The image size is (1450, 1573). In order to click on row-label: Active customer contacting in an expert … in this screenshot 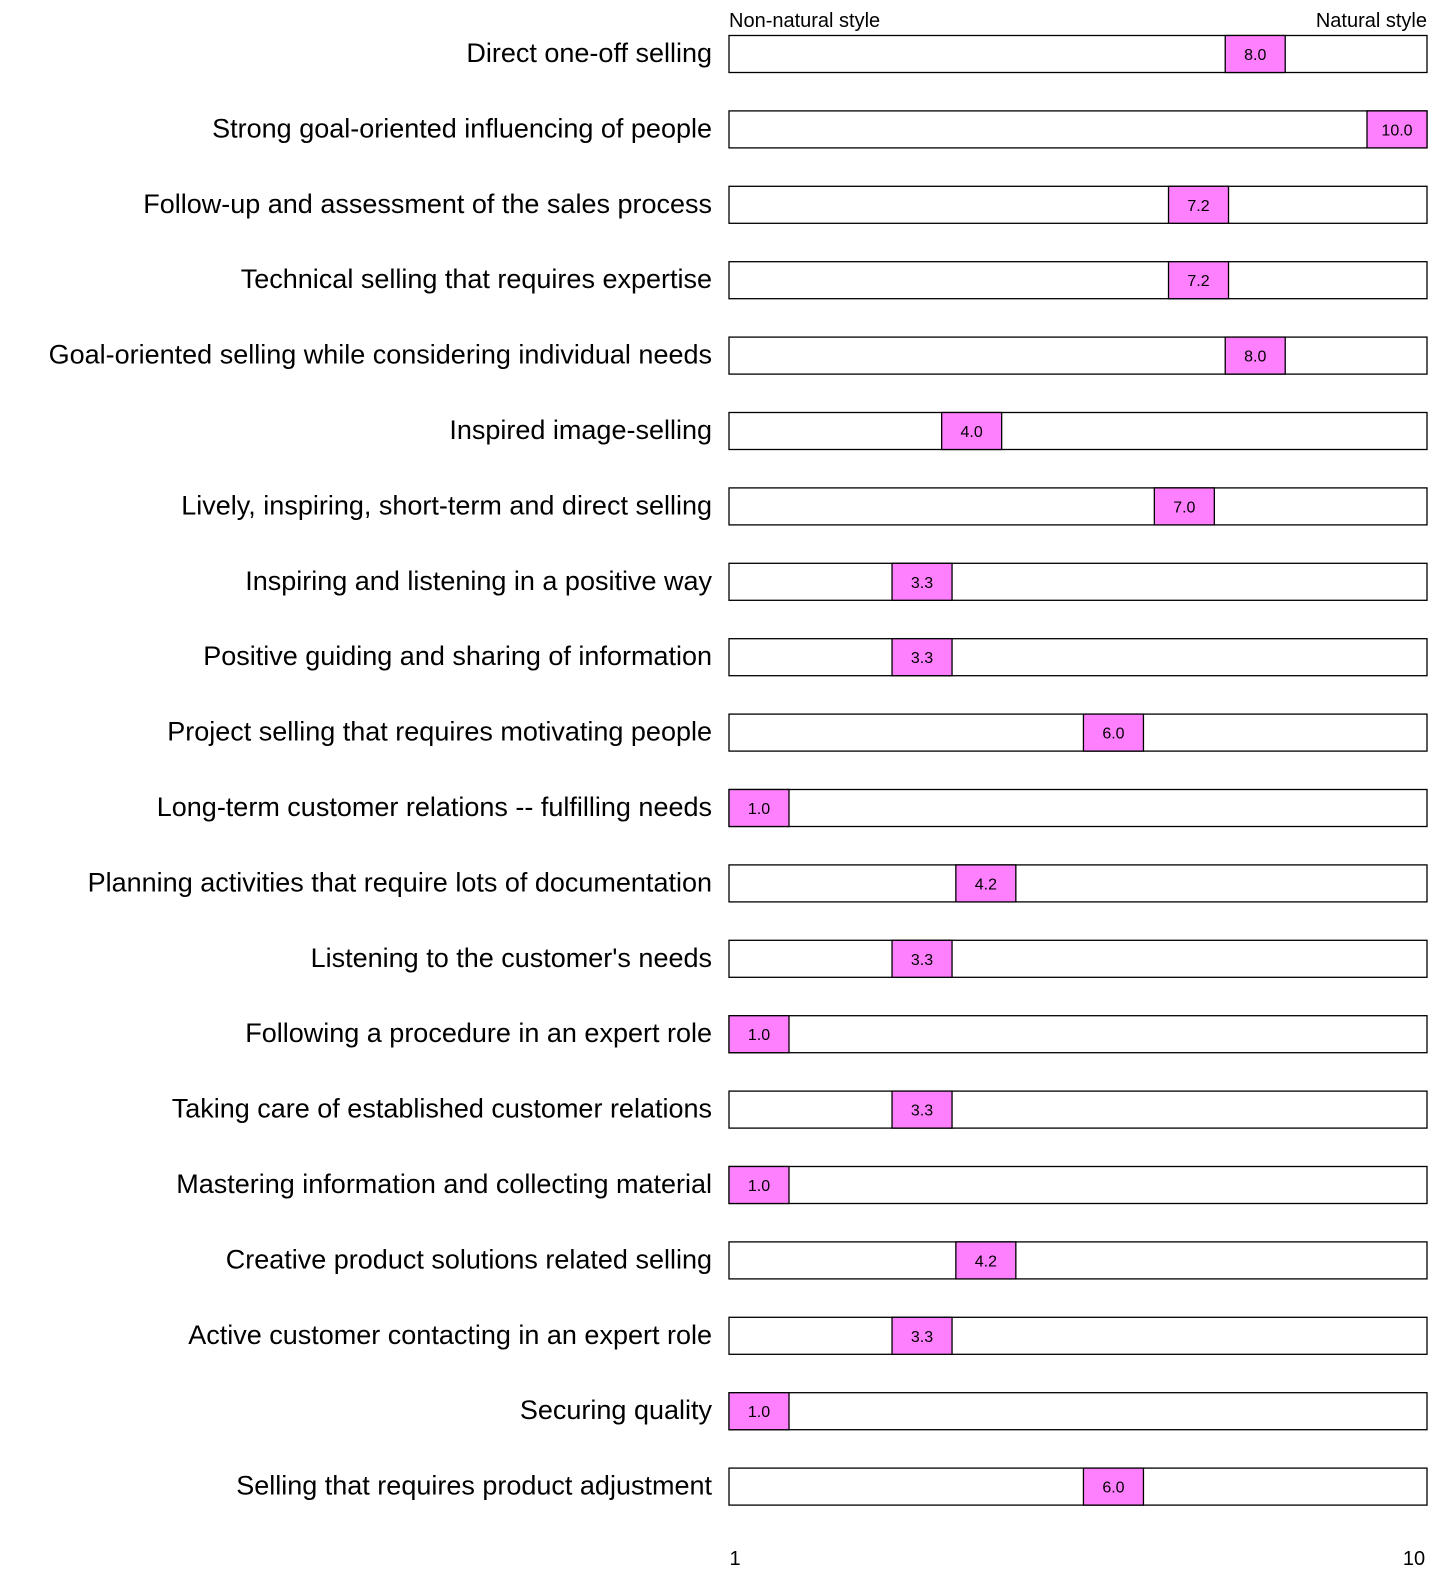, I will do `click(450, 1335)`.